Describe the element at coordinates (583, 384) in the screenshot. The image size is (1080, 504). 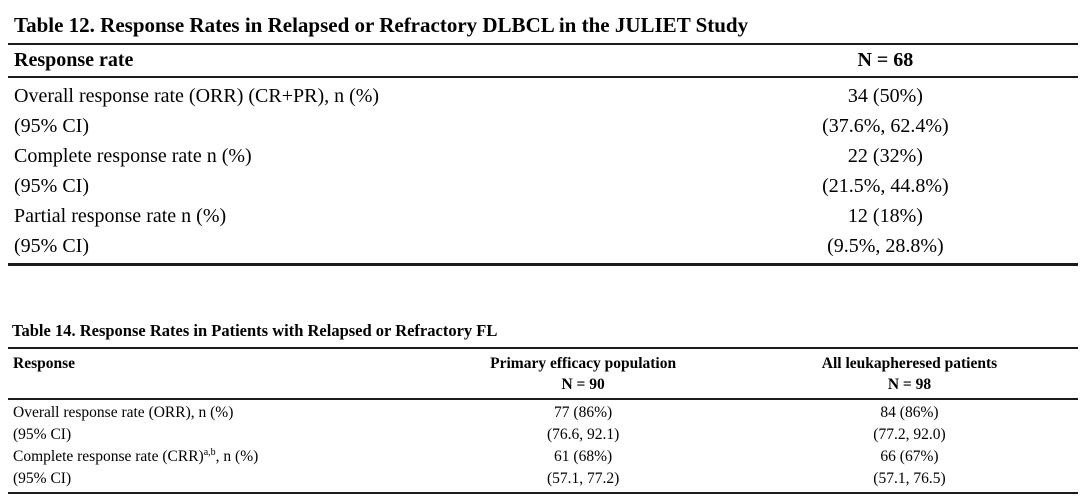
I see `header-primary-n: N = 90` at that location.